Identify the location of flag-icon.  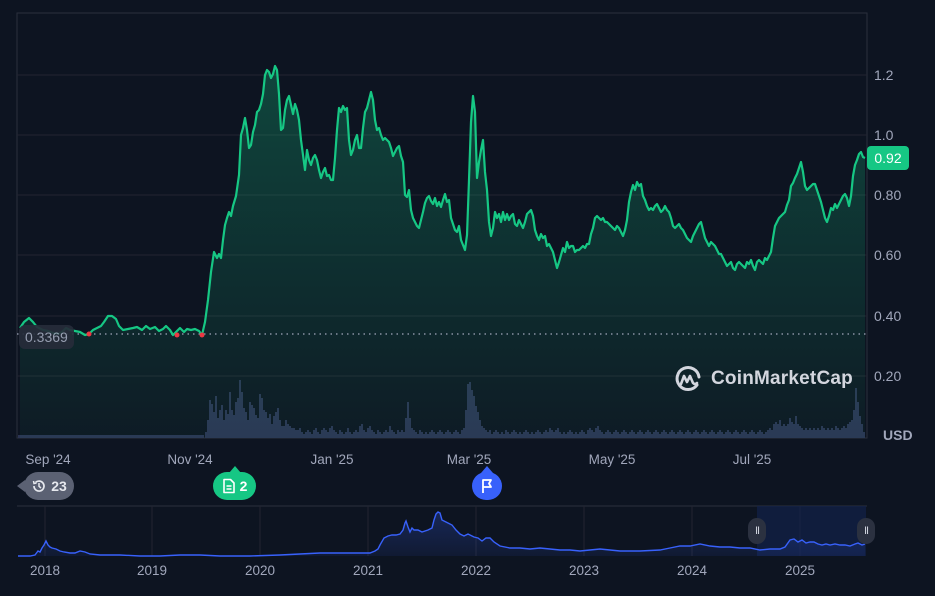
(487, 486).